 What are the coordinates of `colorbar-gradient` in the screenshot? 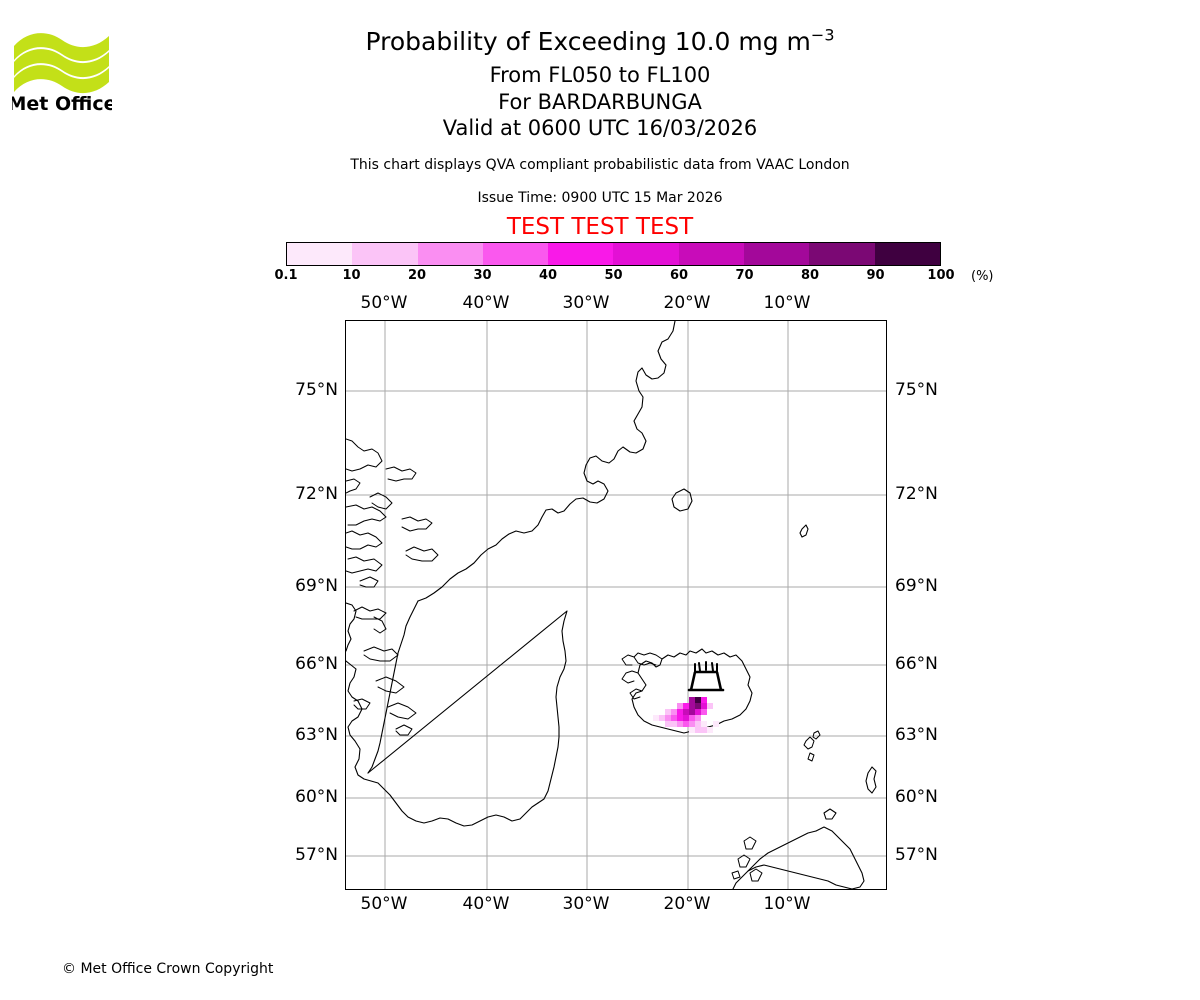 It's located at (613, 254).